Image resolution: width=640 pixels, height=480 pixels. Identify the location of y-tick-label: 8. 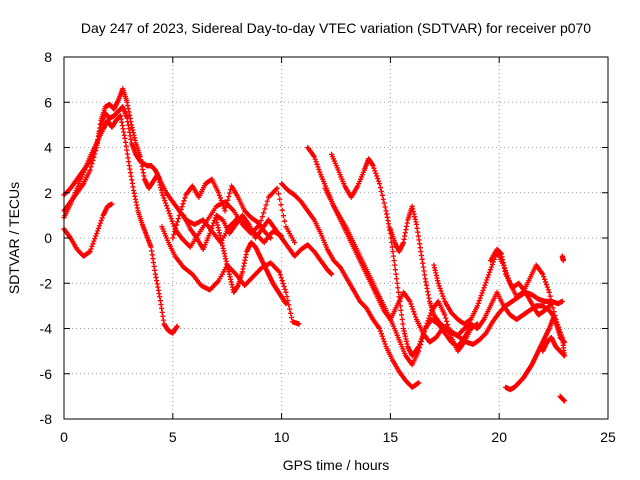
(48, 57).